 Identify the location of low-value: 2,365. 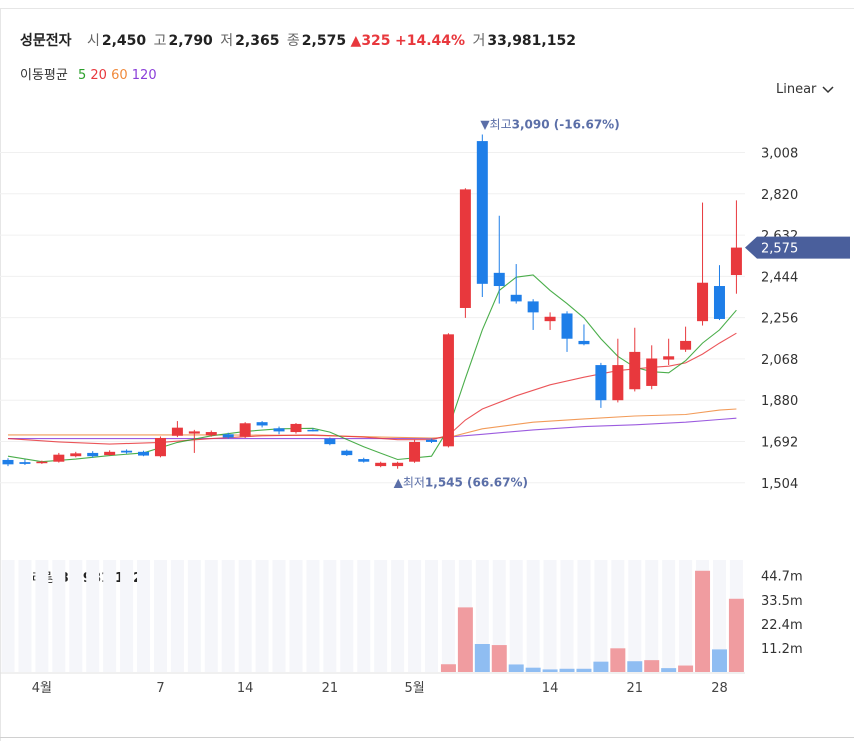
(257, 41).